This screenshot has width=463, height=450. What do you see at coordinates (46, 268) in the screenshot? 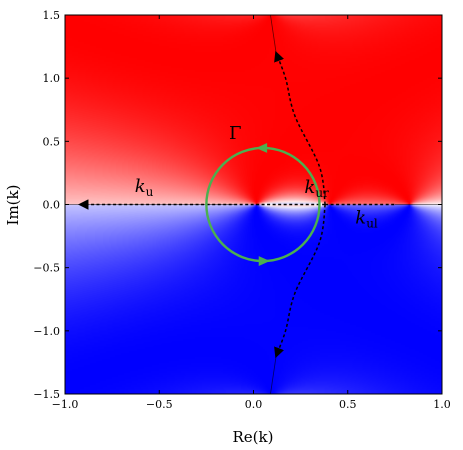
I see `y-tick-label: −0.5` at bounding box center [46, 268].